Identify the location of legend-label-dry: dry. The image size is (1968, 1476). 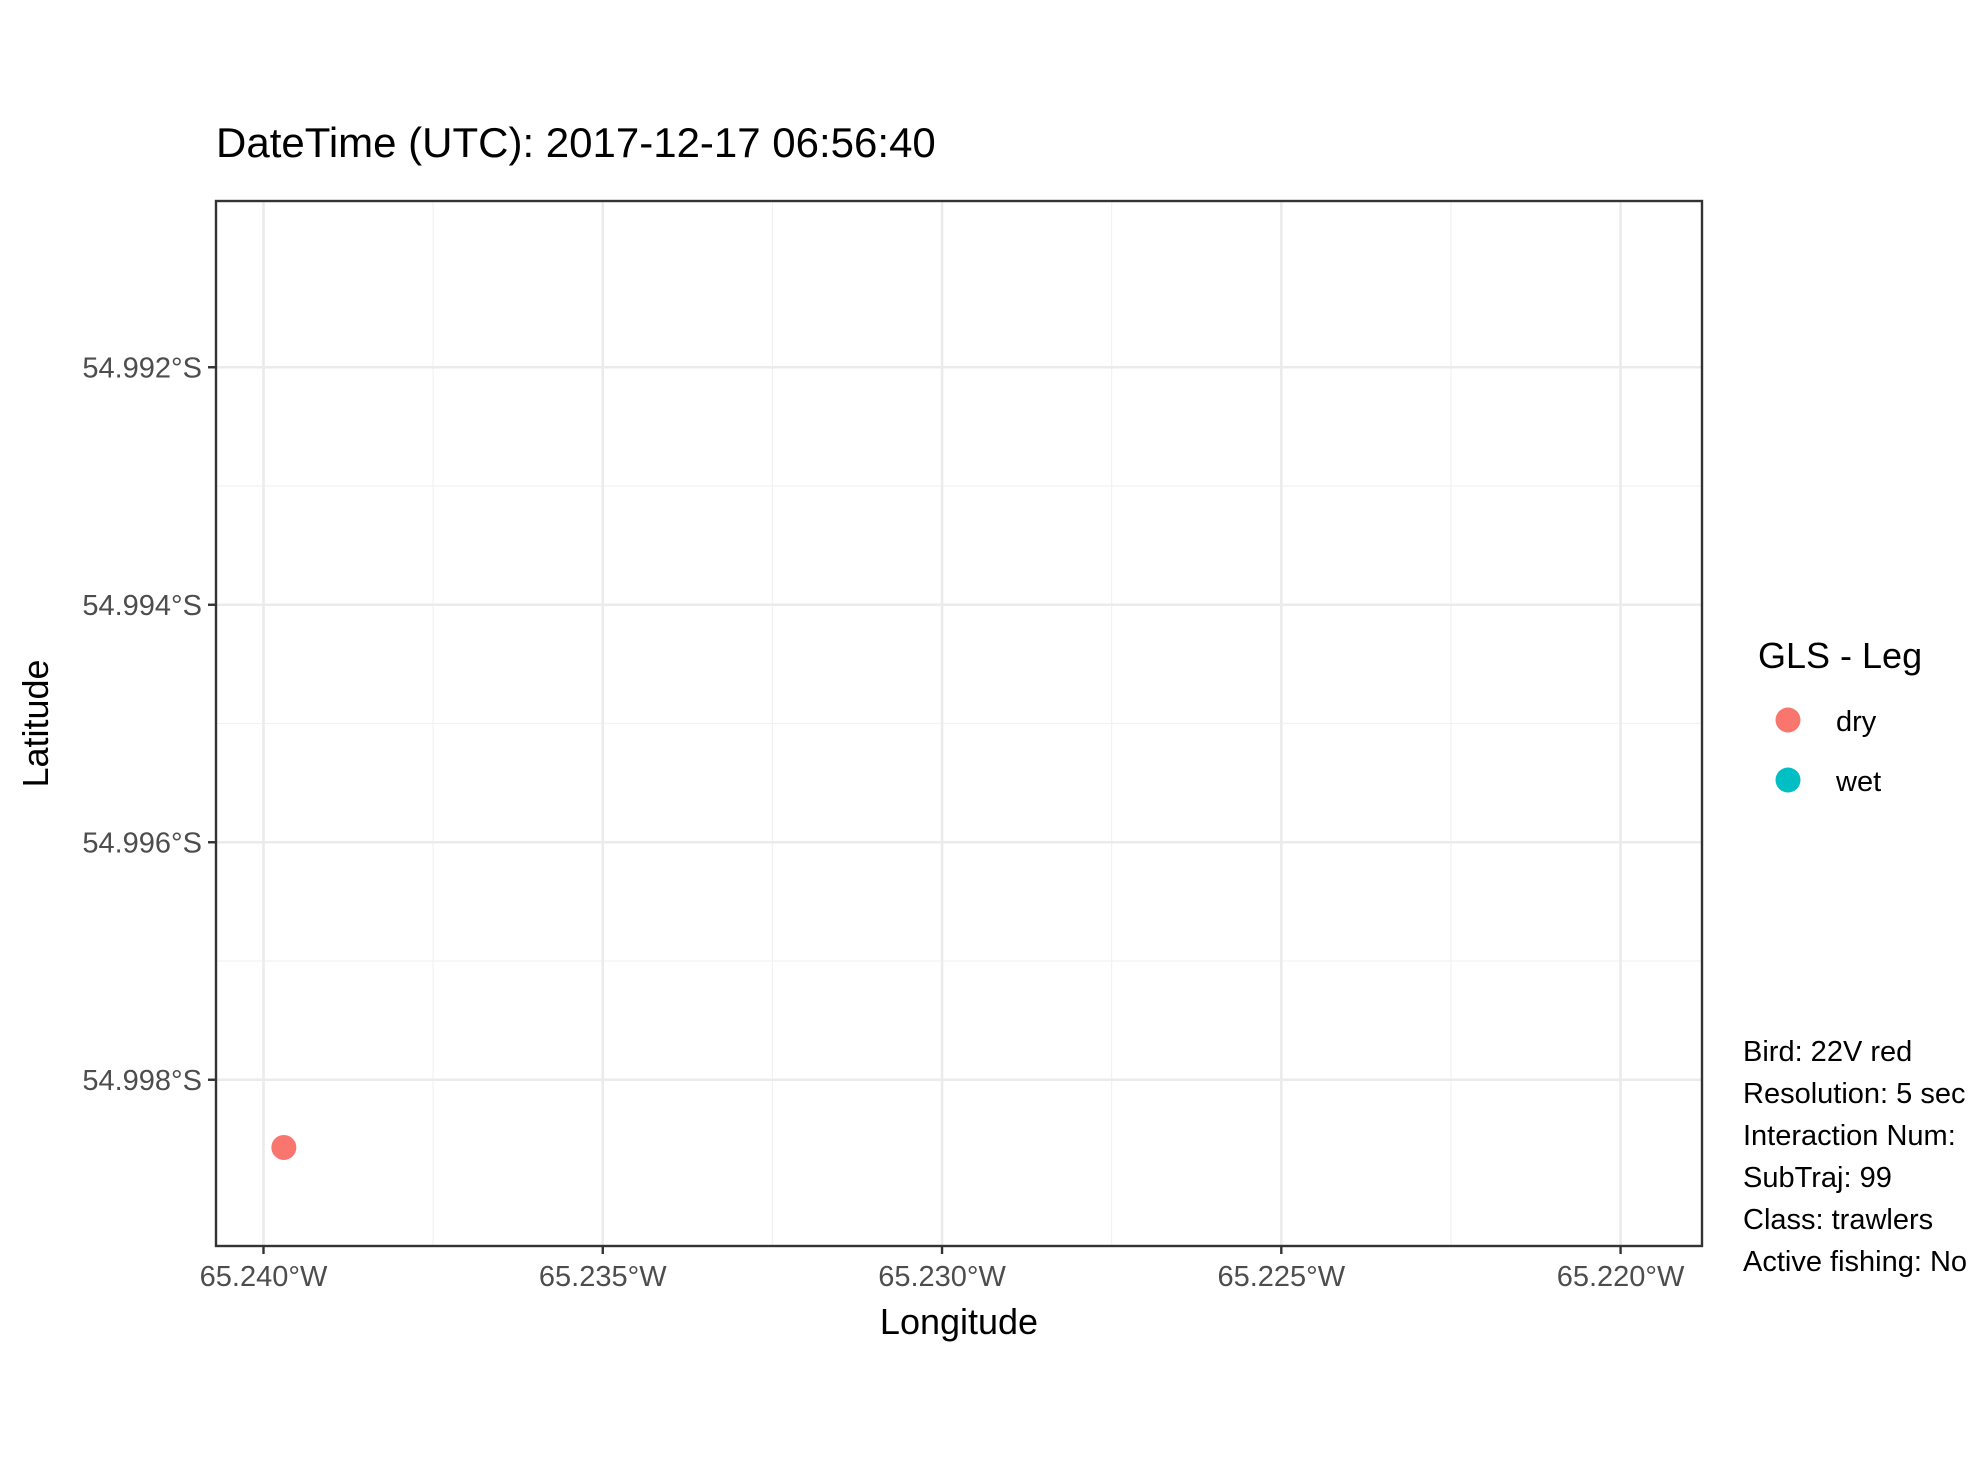
(1856, 722).